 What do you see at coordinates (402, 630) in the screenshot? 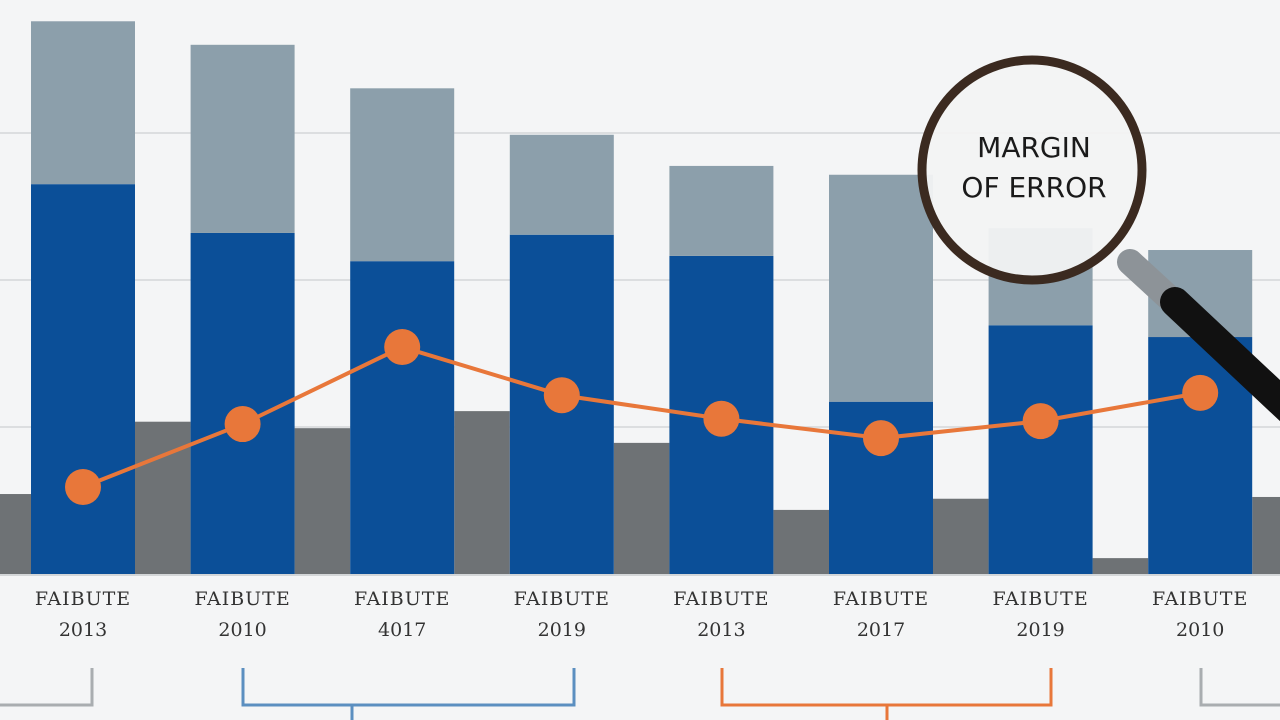
I see `x-tick-label: 4017` at bounding box center [402, 630].